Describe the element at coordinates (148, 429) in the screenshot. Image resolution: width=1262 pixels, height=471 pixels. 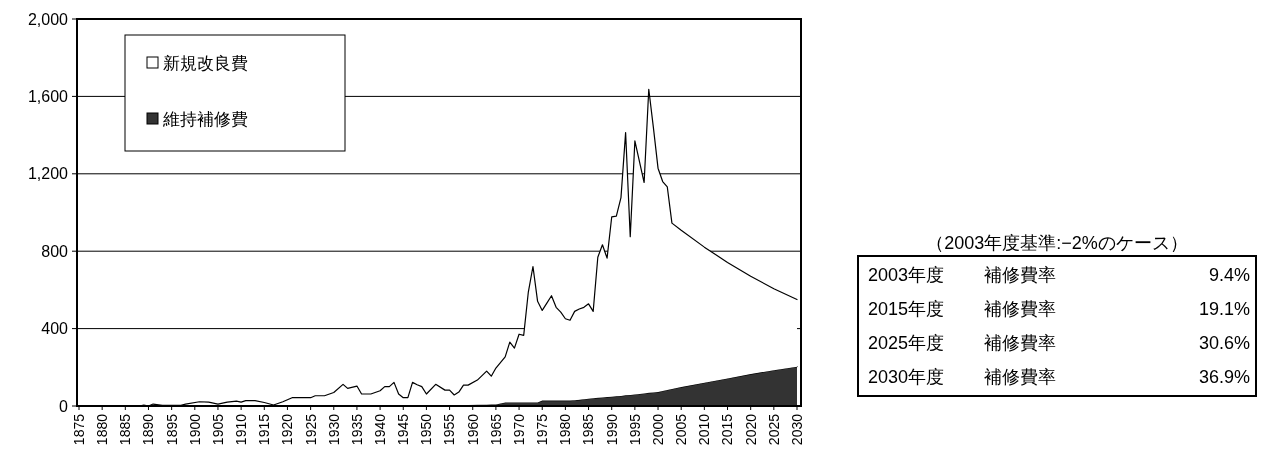
I see `x-tick-label: 1890` at that location.